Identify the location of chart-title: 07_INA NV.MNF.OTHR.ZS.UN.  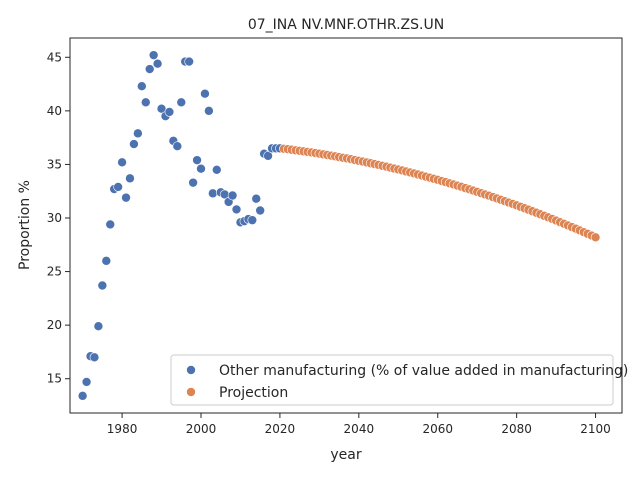
(346, 25).